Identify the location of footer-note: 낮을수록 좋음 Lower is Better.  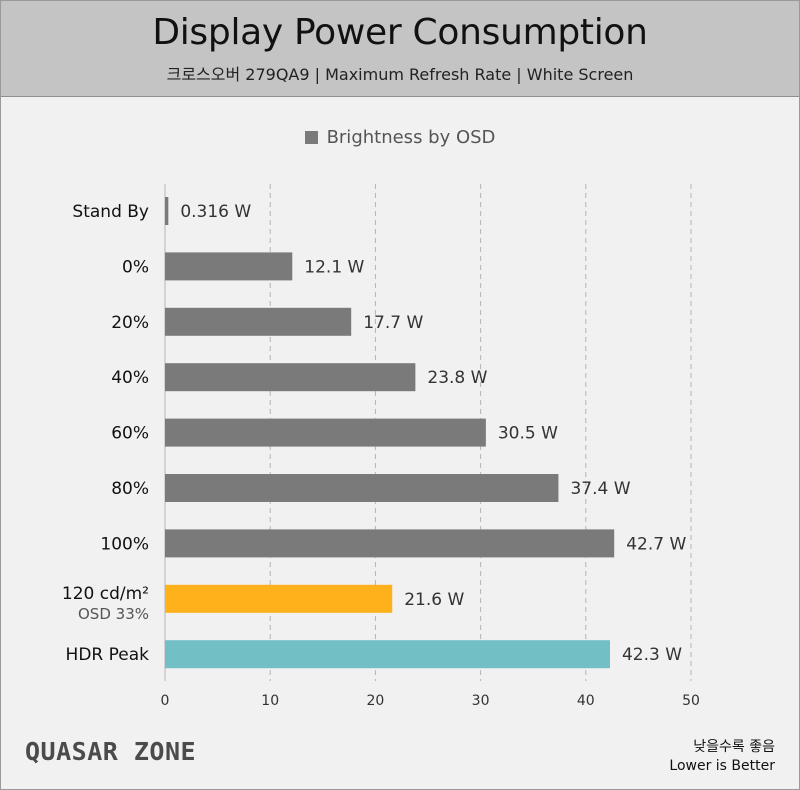
(722, 757).